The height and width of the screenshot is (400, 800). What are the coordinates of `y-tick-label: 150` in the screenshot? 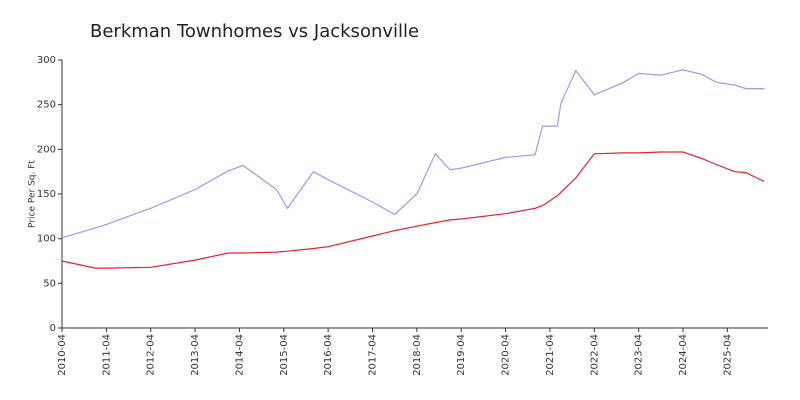 It's located at (46, 194).